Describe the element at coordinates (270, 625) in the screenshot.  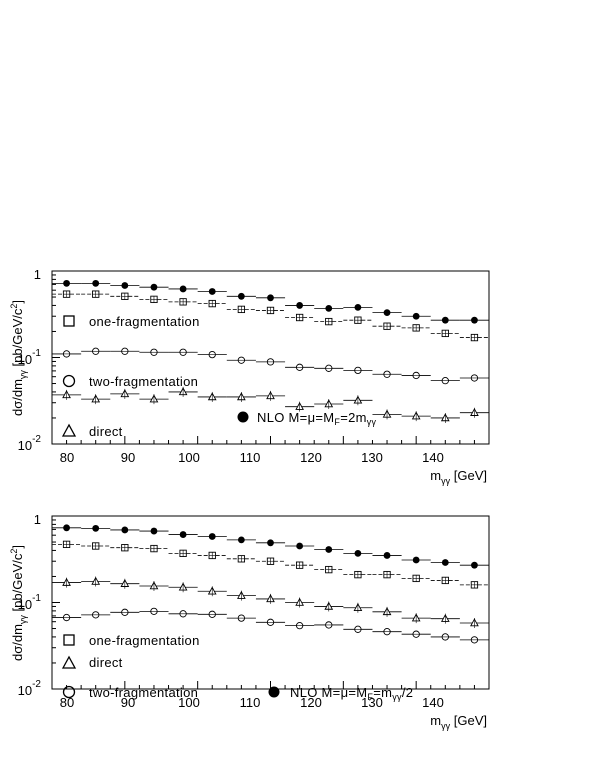
I see `series-open-circle-bottom` at that location.